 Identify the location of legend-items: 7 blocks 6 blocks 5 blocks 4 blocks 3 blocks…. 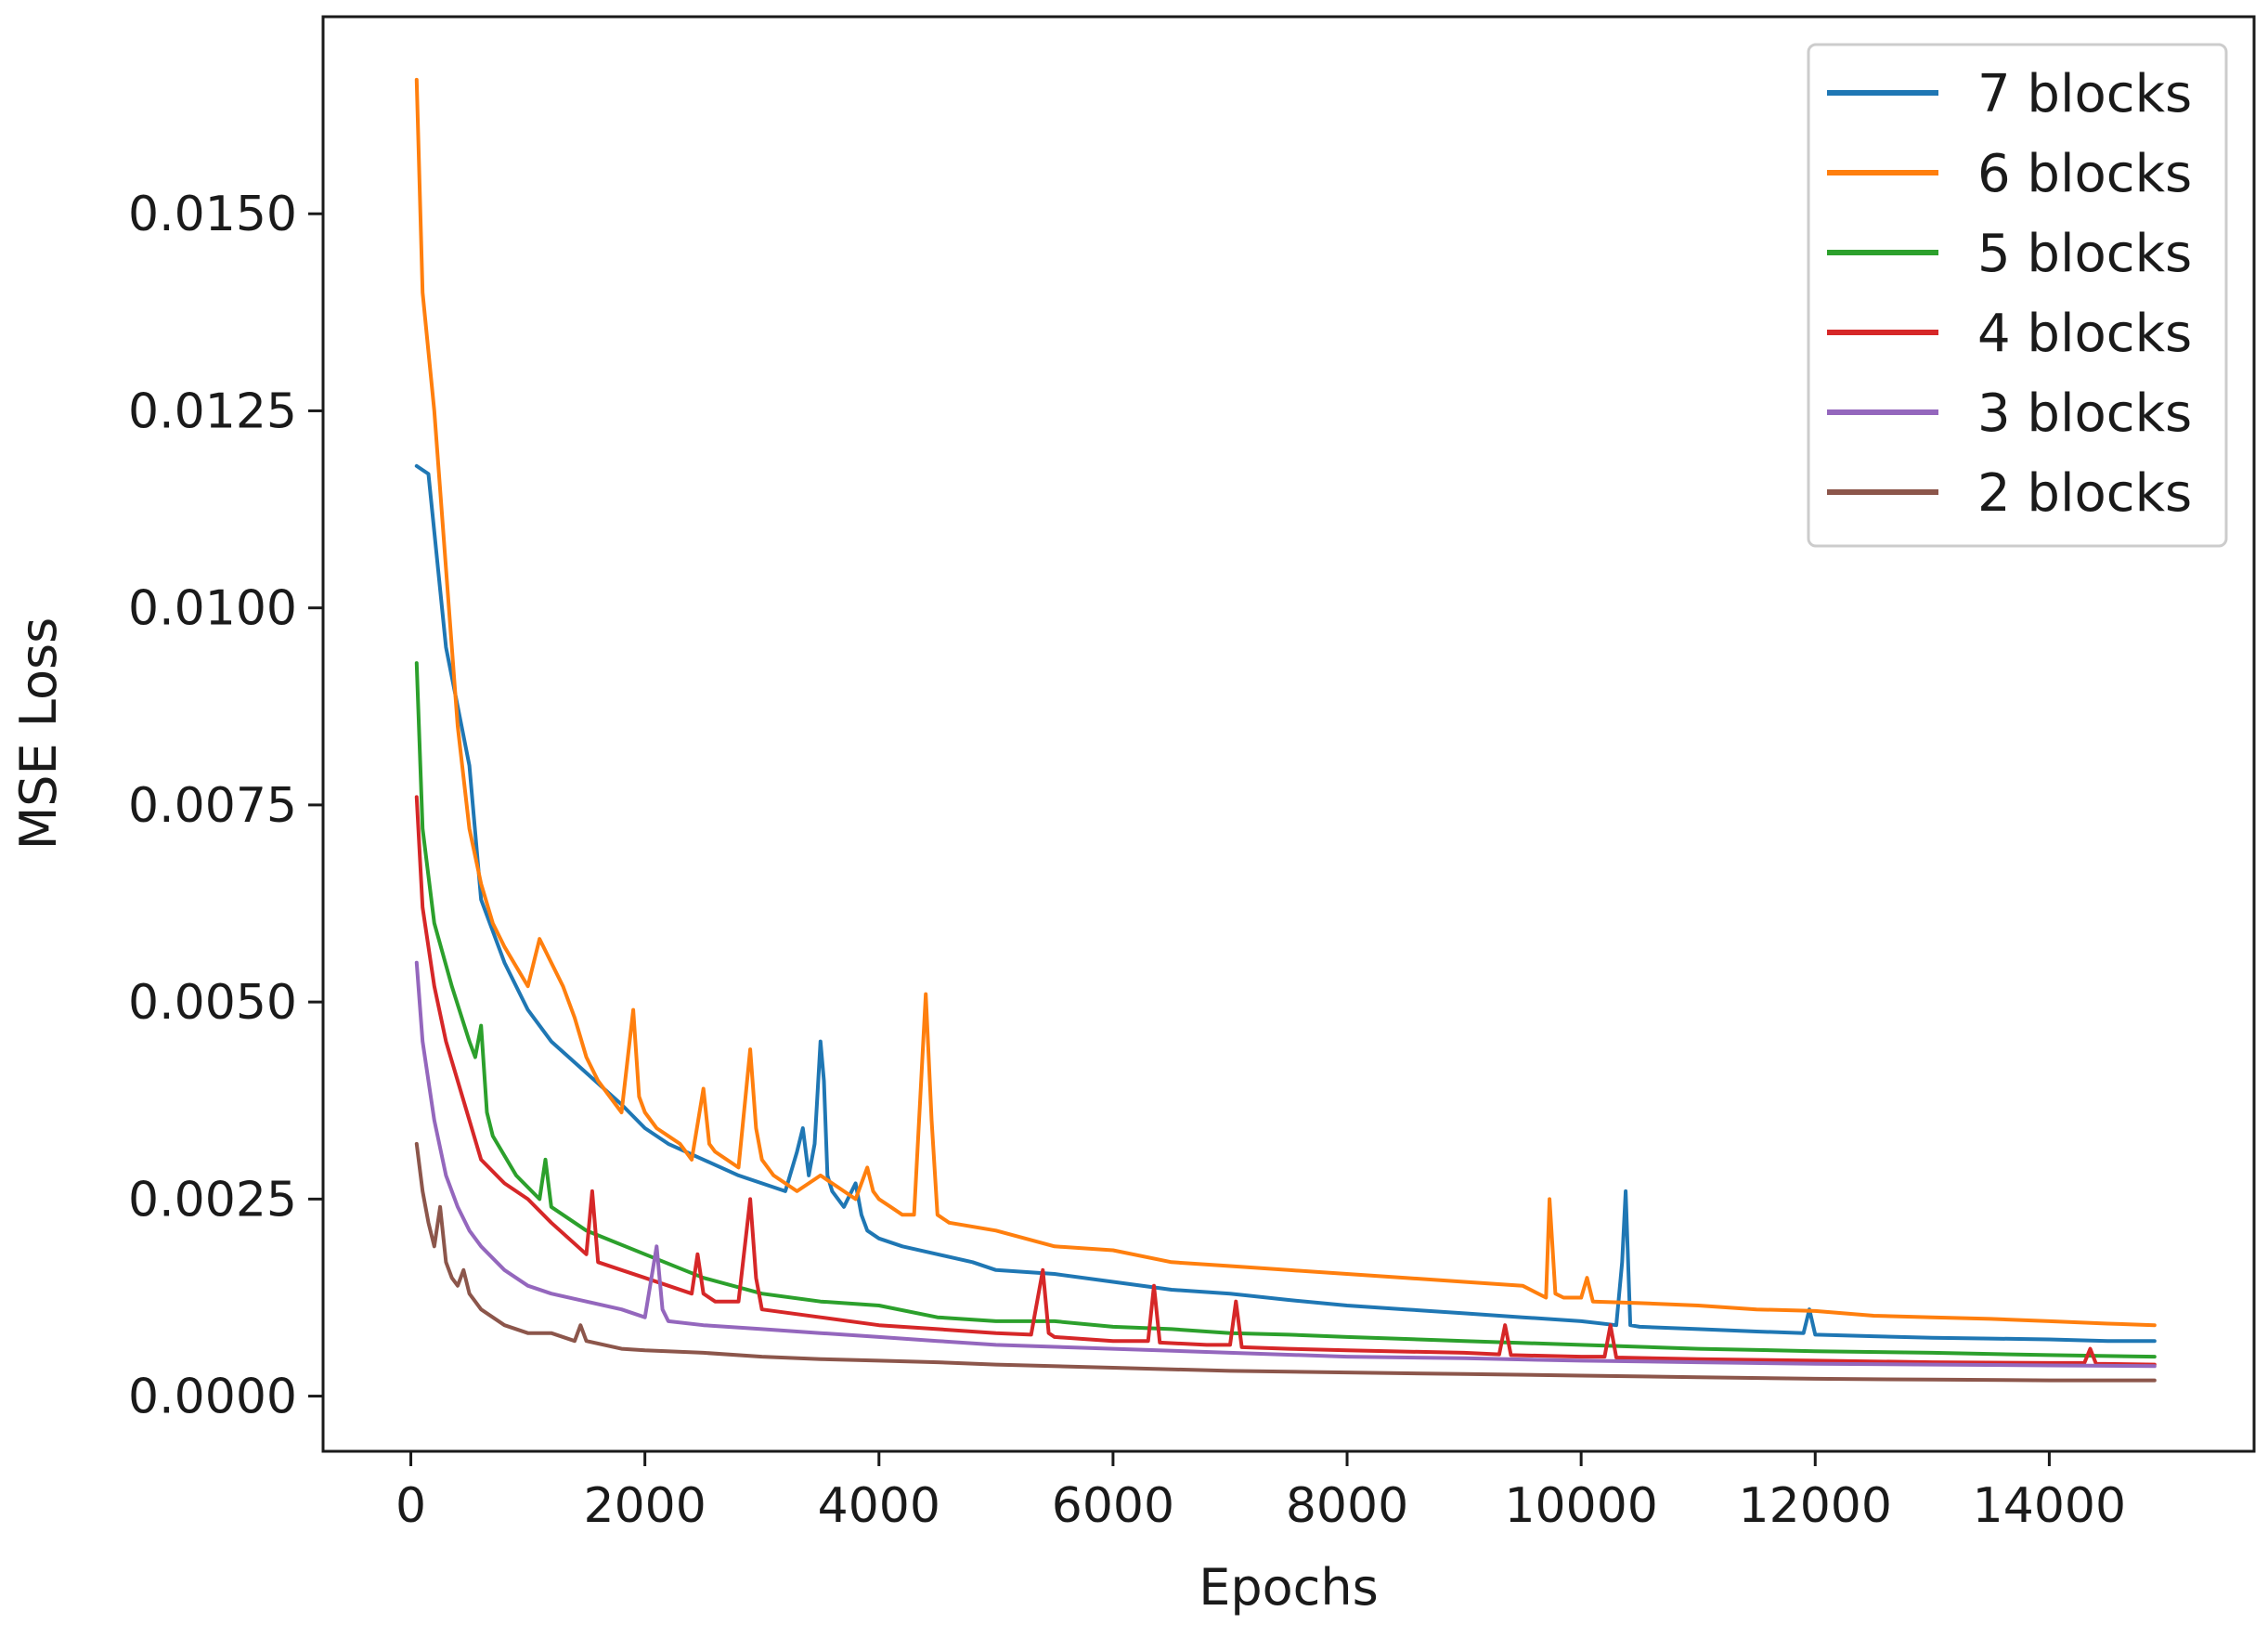
(2009, 294).